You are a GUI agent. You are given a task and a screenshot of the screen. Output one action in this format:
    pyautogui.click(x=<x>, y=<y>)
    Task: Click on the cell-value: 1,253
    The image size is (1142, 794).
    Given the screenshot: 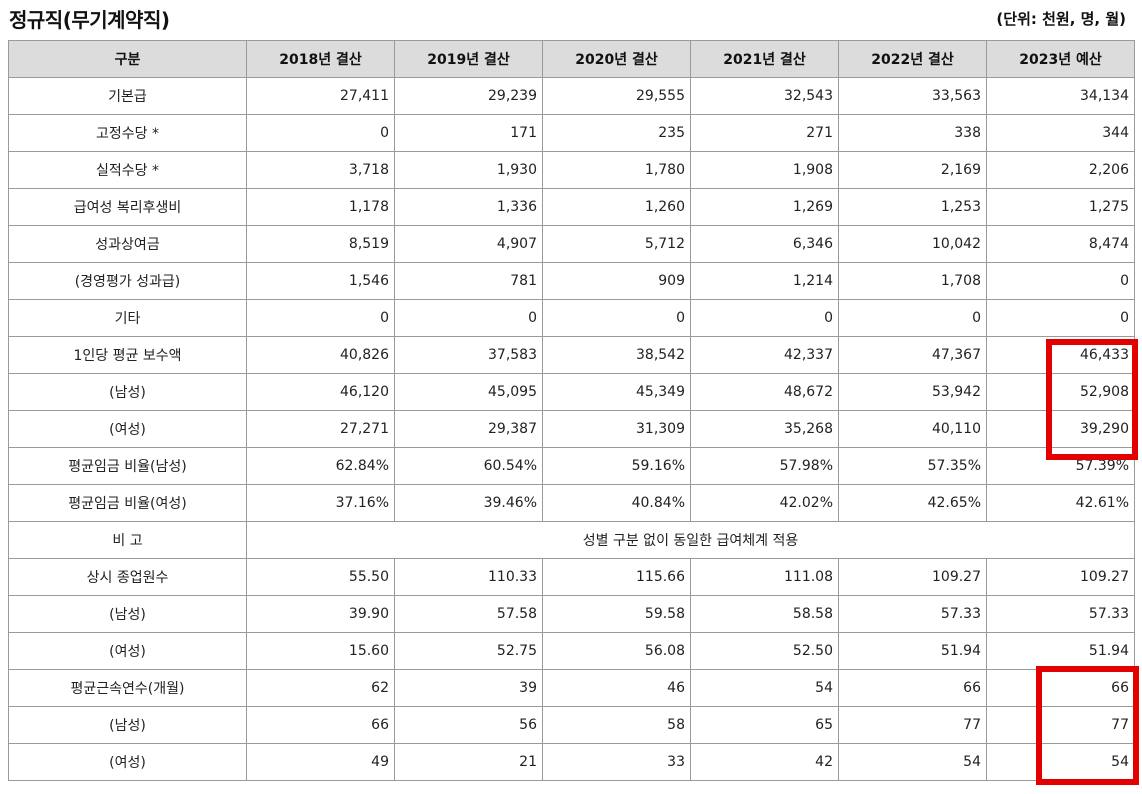 What is the action you would take?
    pyautogui.click(x=912, y=207)
    